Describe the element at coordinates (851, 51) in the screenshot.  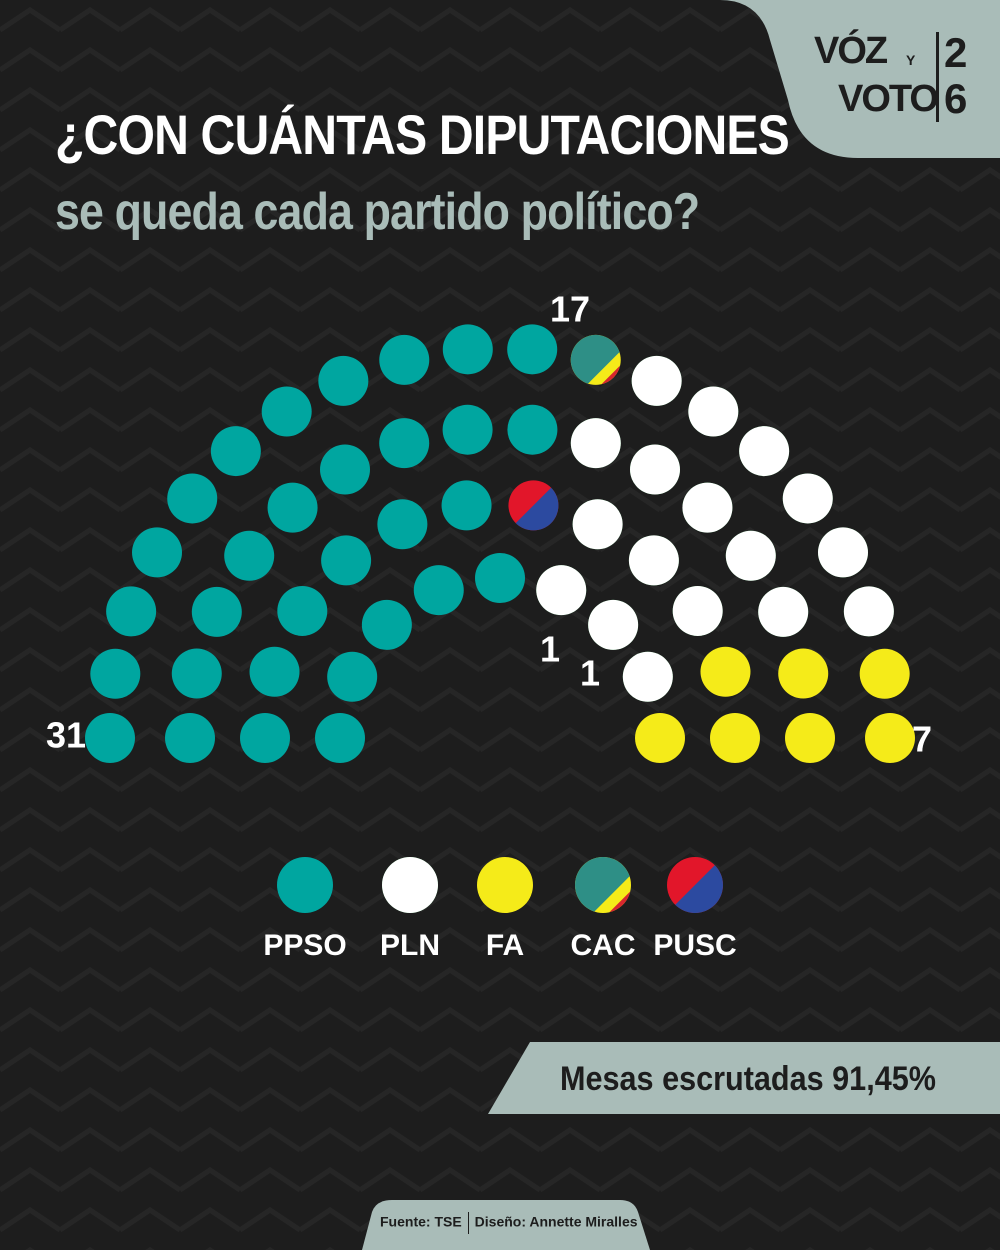
I see `logo-voz: VÓZ` at that location.